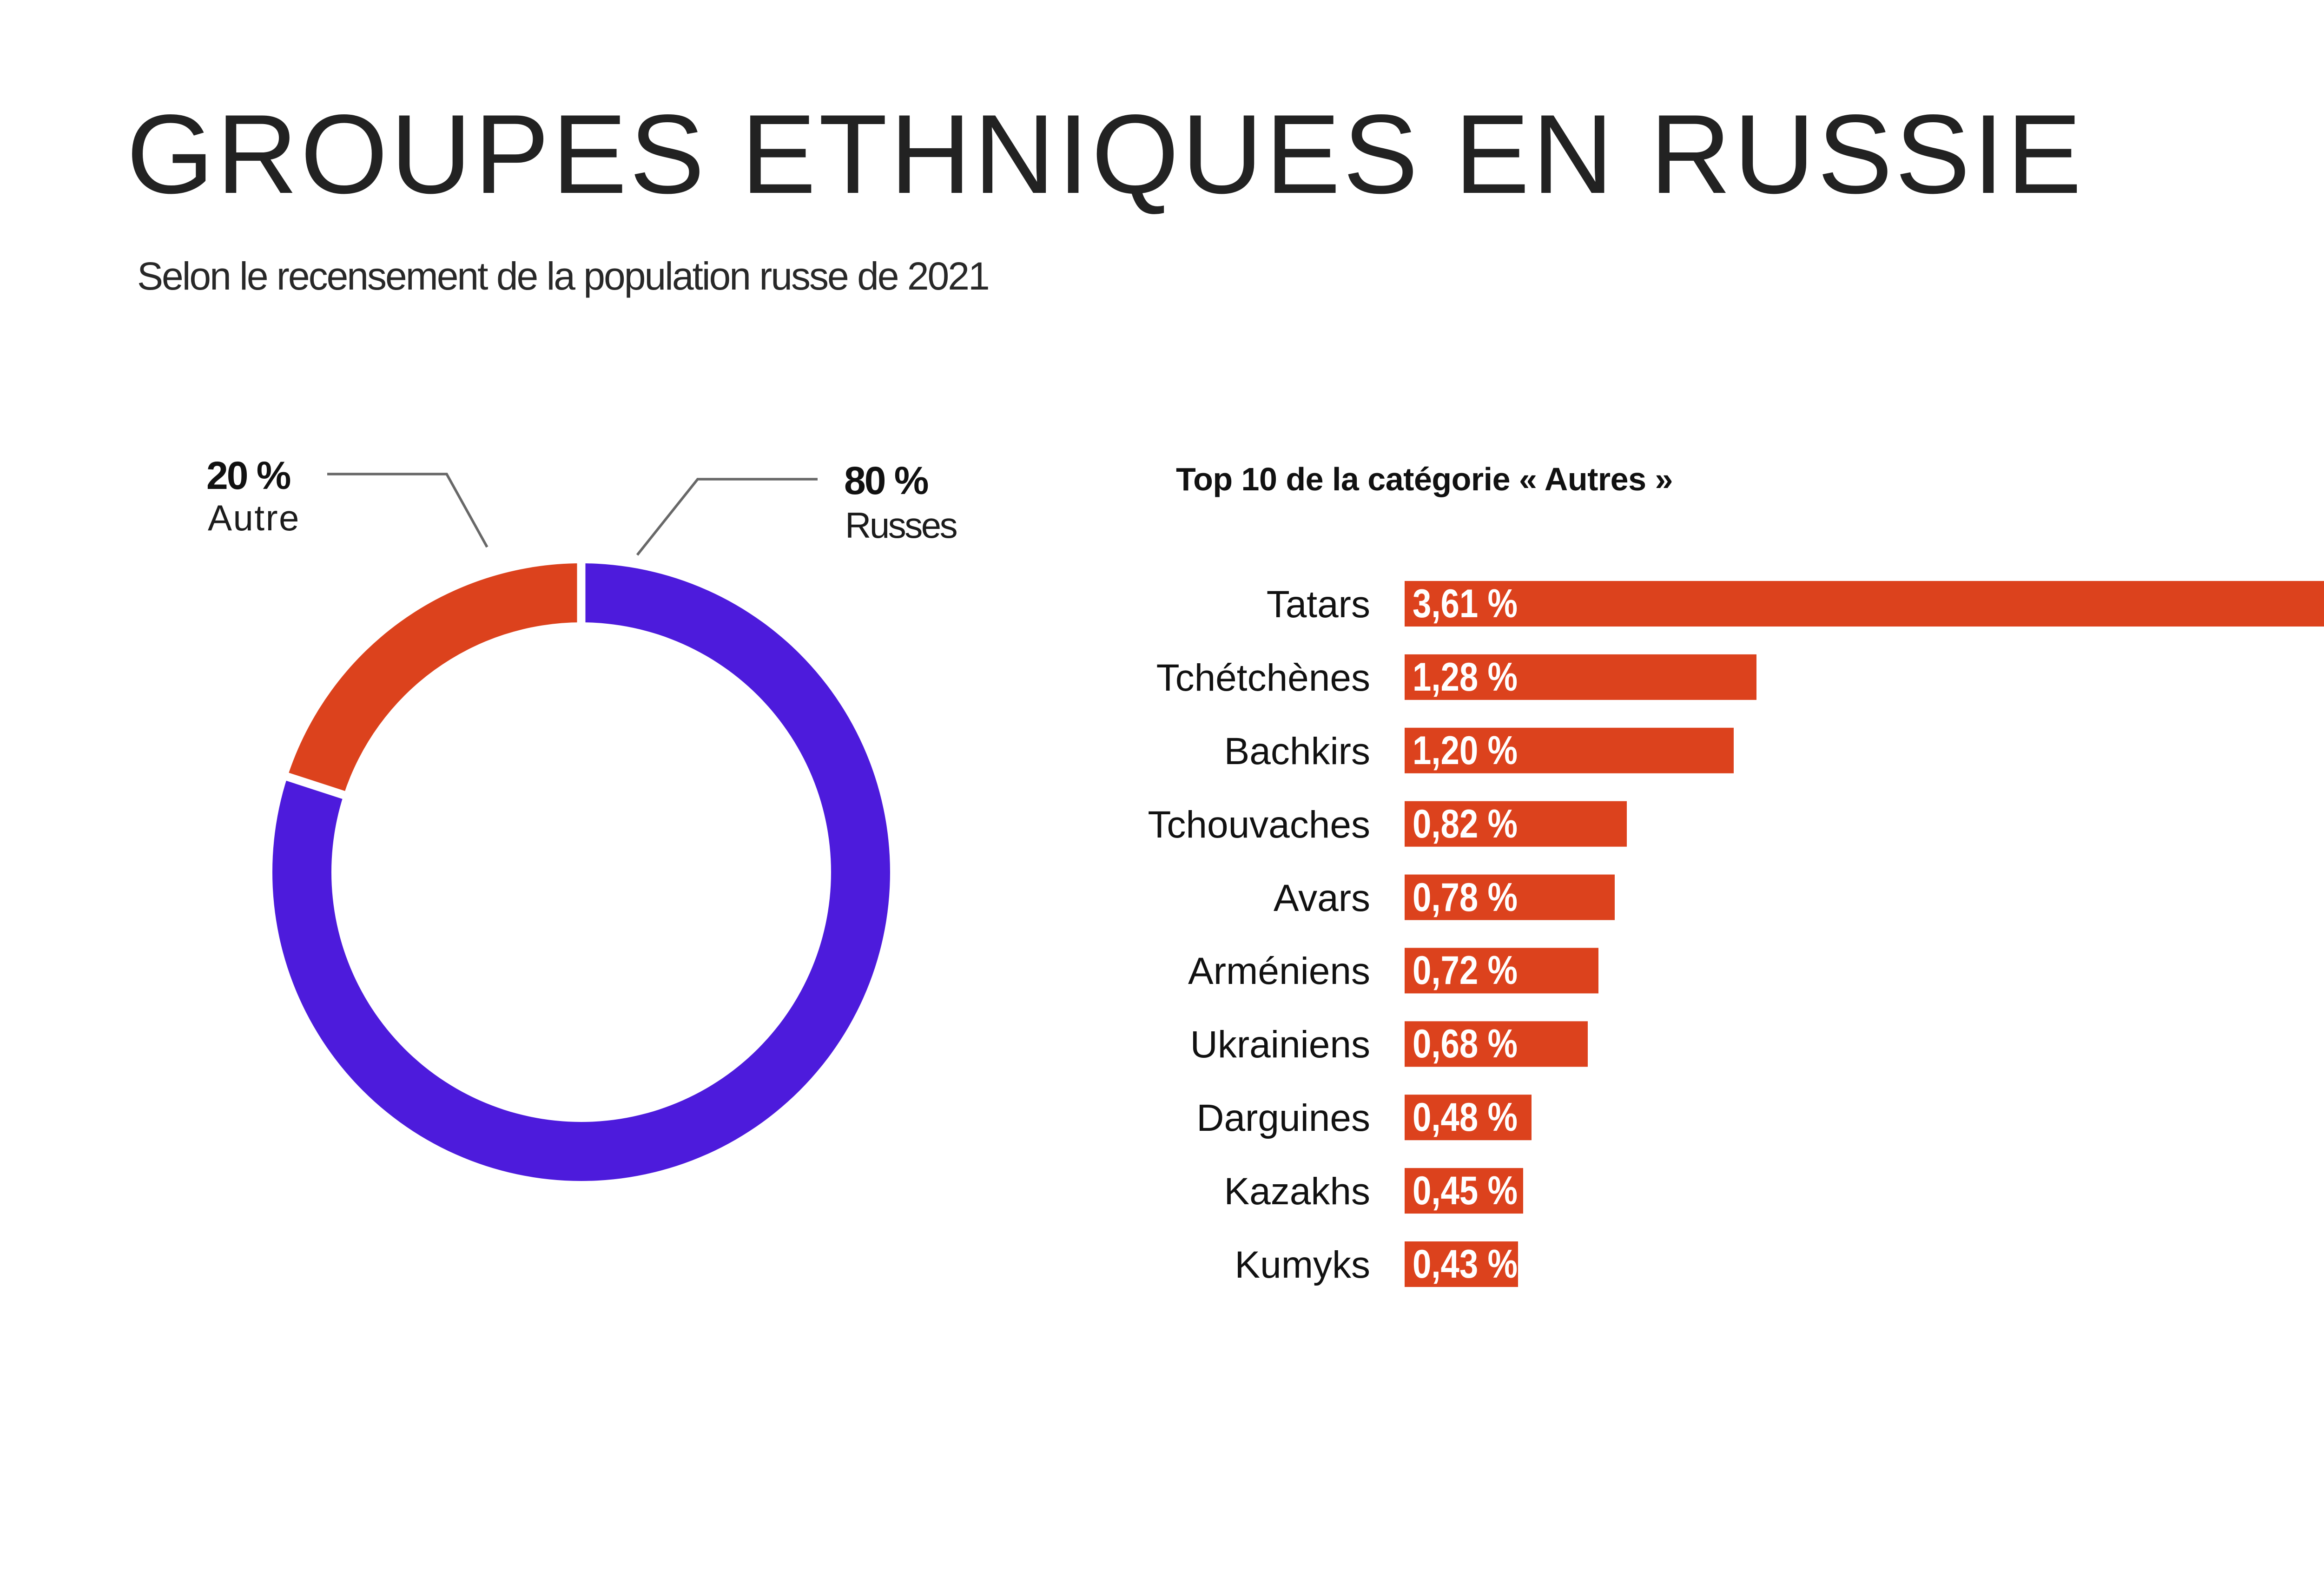 The width and height of the screenshot is (2324, 1590). Describe the element at coordinates (1322, 898) in the screenshot. I see `svg-text: Avars` at that location.